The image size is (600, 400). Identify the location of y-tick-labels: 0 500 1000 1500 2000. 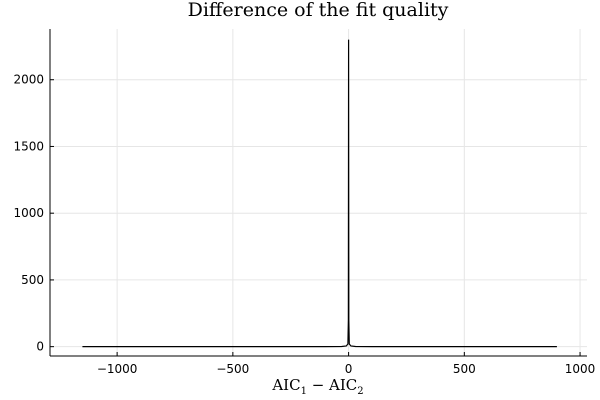
(28, 213).